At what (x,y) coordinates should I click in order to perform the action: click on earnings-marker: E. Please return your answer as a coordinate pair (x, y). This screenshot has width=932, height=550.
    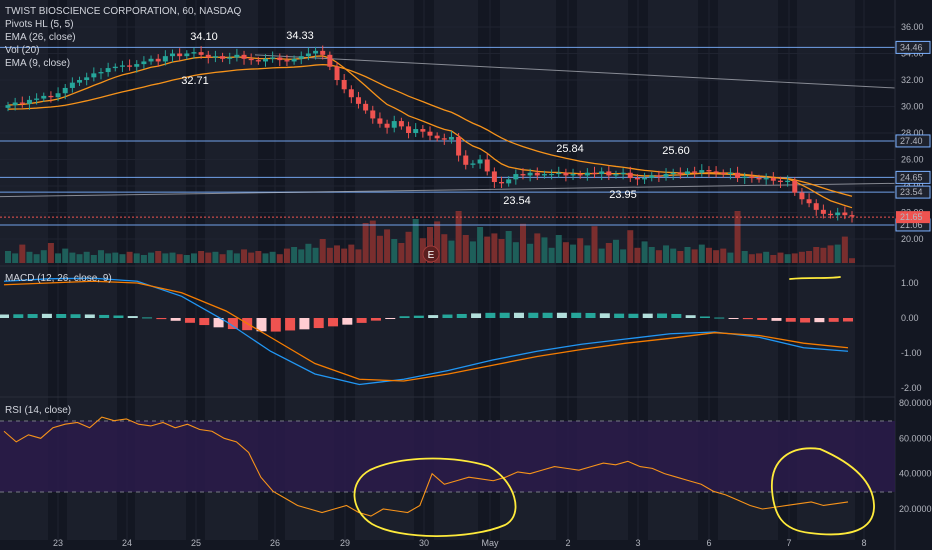
    Looking at the image, I should click on (431, 254).